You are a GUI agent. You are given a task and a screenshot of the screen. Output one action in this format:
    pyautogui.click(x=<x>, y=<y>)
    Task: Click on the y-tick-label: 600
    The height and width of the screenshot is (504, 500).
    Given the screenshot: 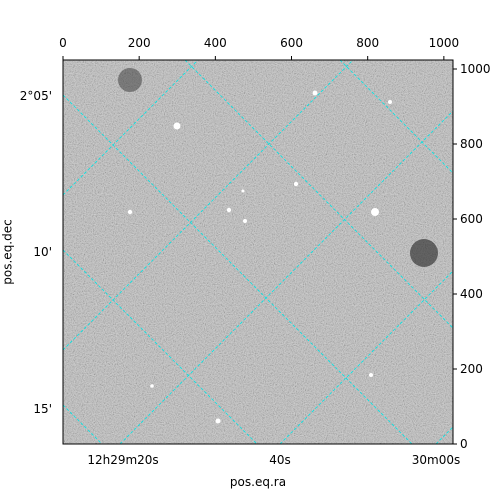 What is the action you would take?
    pyautogui.click(x=471, y=219)
    